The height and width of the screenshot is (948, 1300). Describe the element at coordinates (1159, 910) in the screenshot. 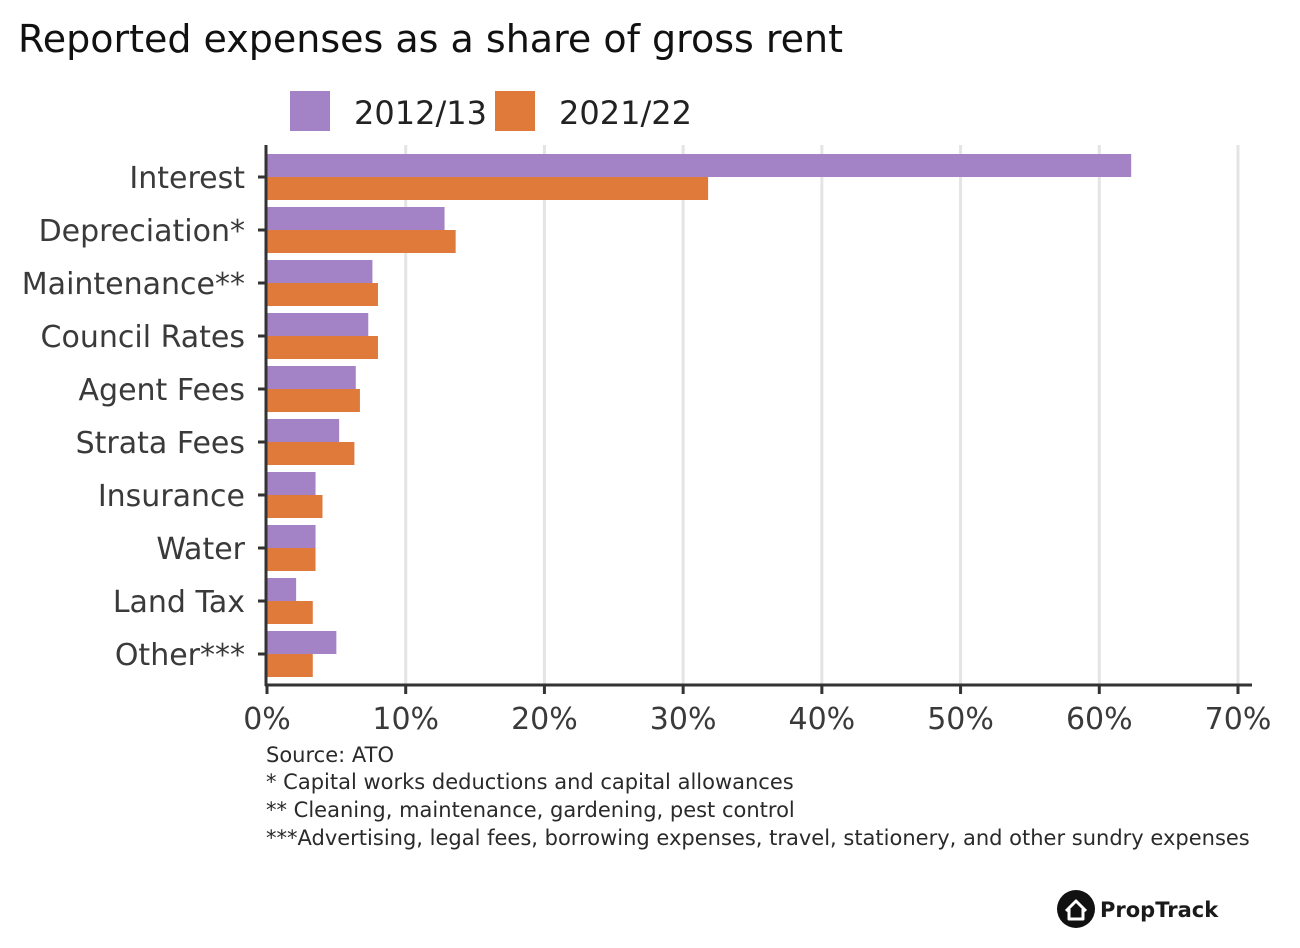

I see `brand-name: PropTrack` at that location.